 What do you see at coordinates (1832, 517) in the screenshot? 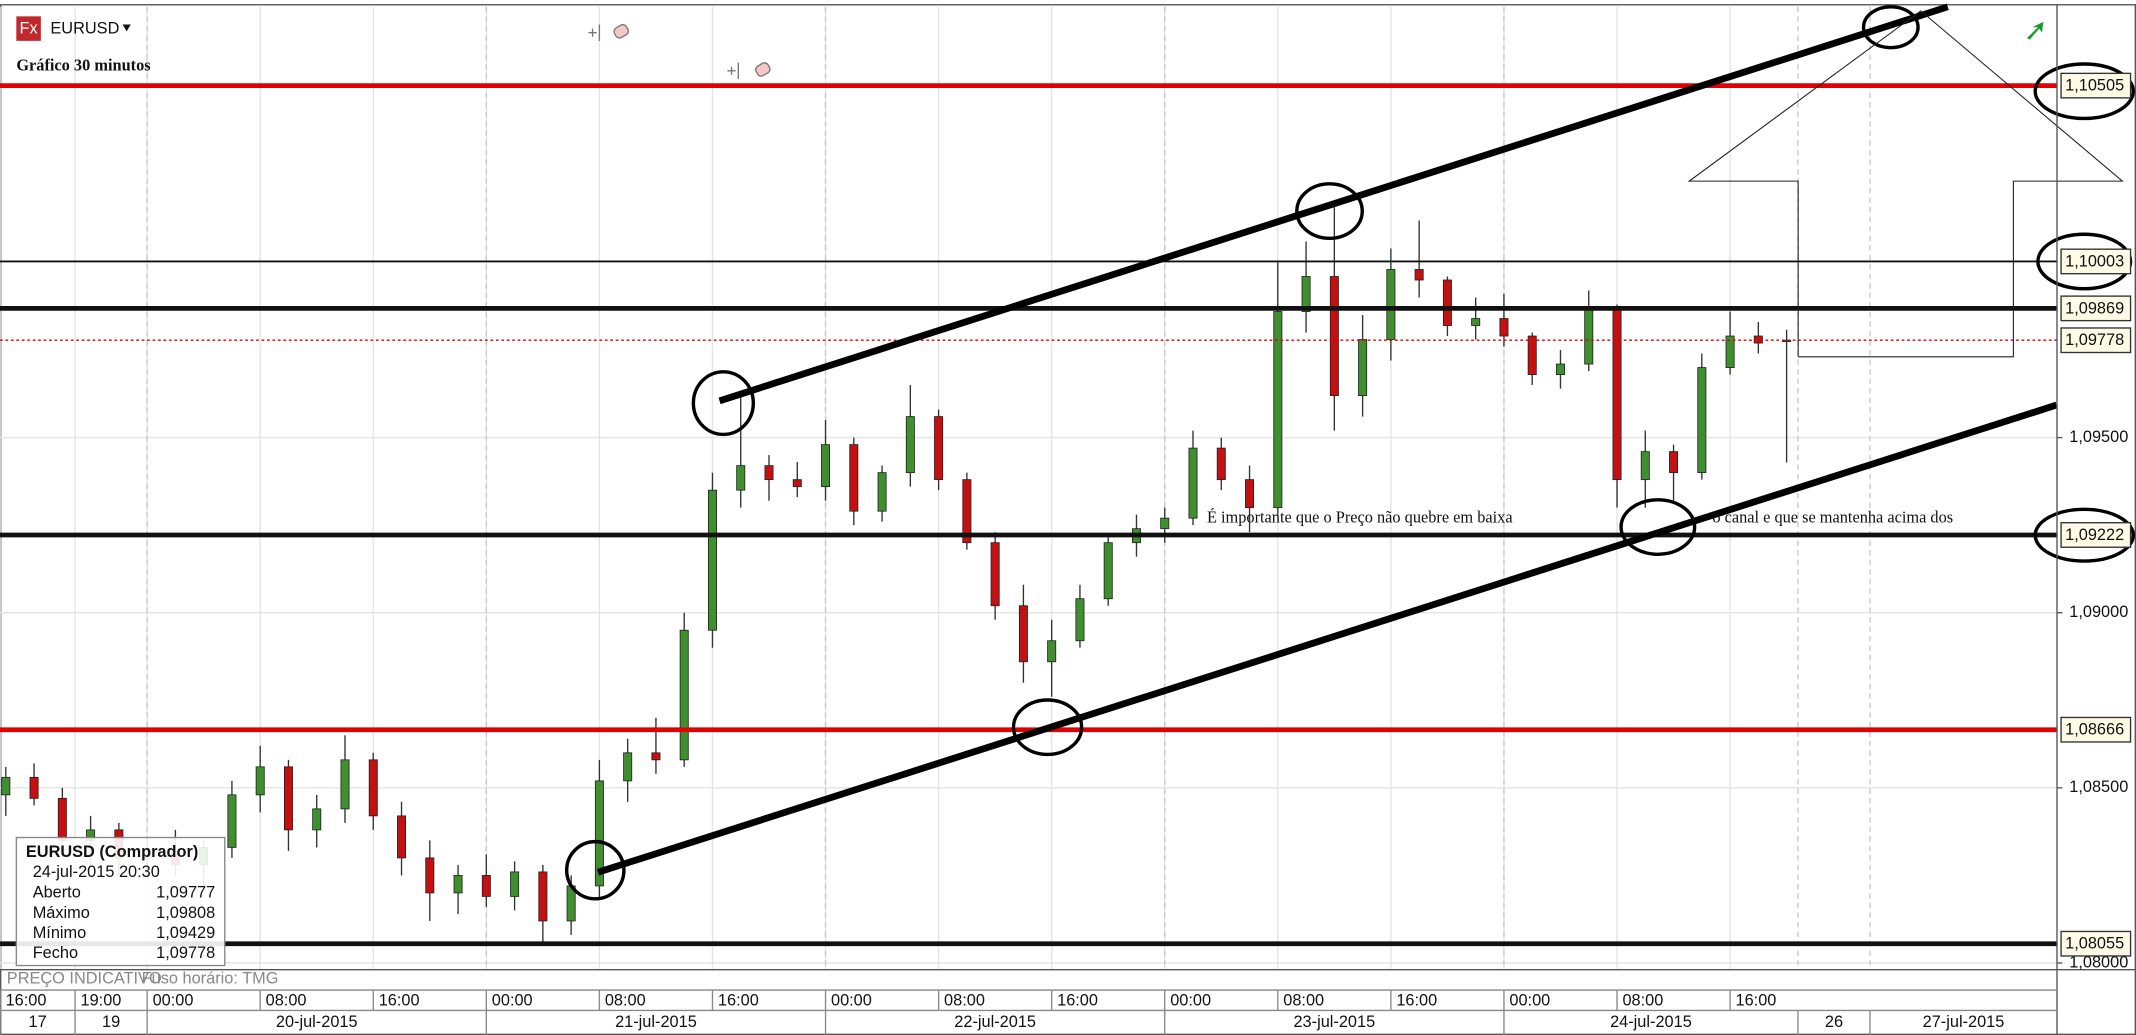
I see `annotation: o canal e que se mantenha acima dos` at bounding box center [1832, 517].